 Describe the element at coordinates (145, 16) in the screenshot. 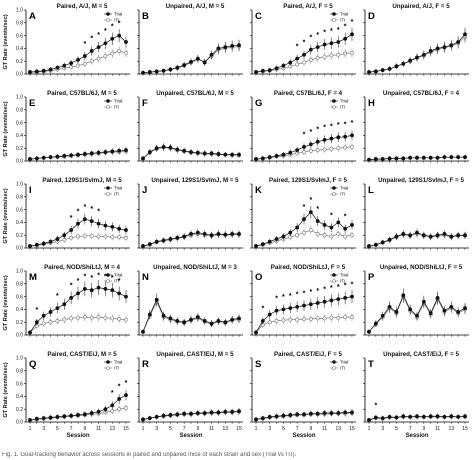

I see `panel-letter: B` at that location.